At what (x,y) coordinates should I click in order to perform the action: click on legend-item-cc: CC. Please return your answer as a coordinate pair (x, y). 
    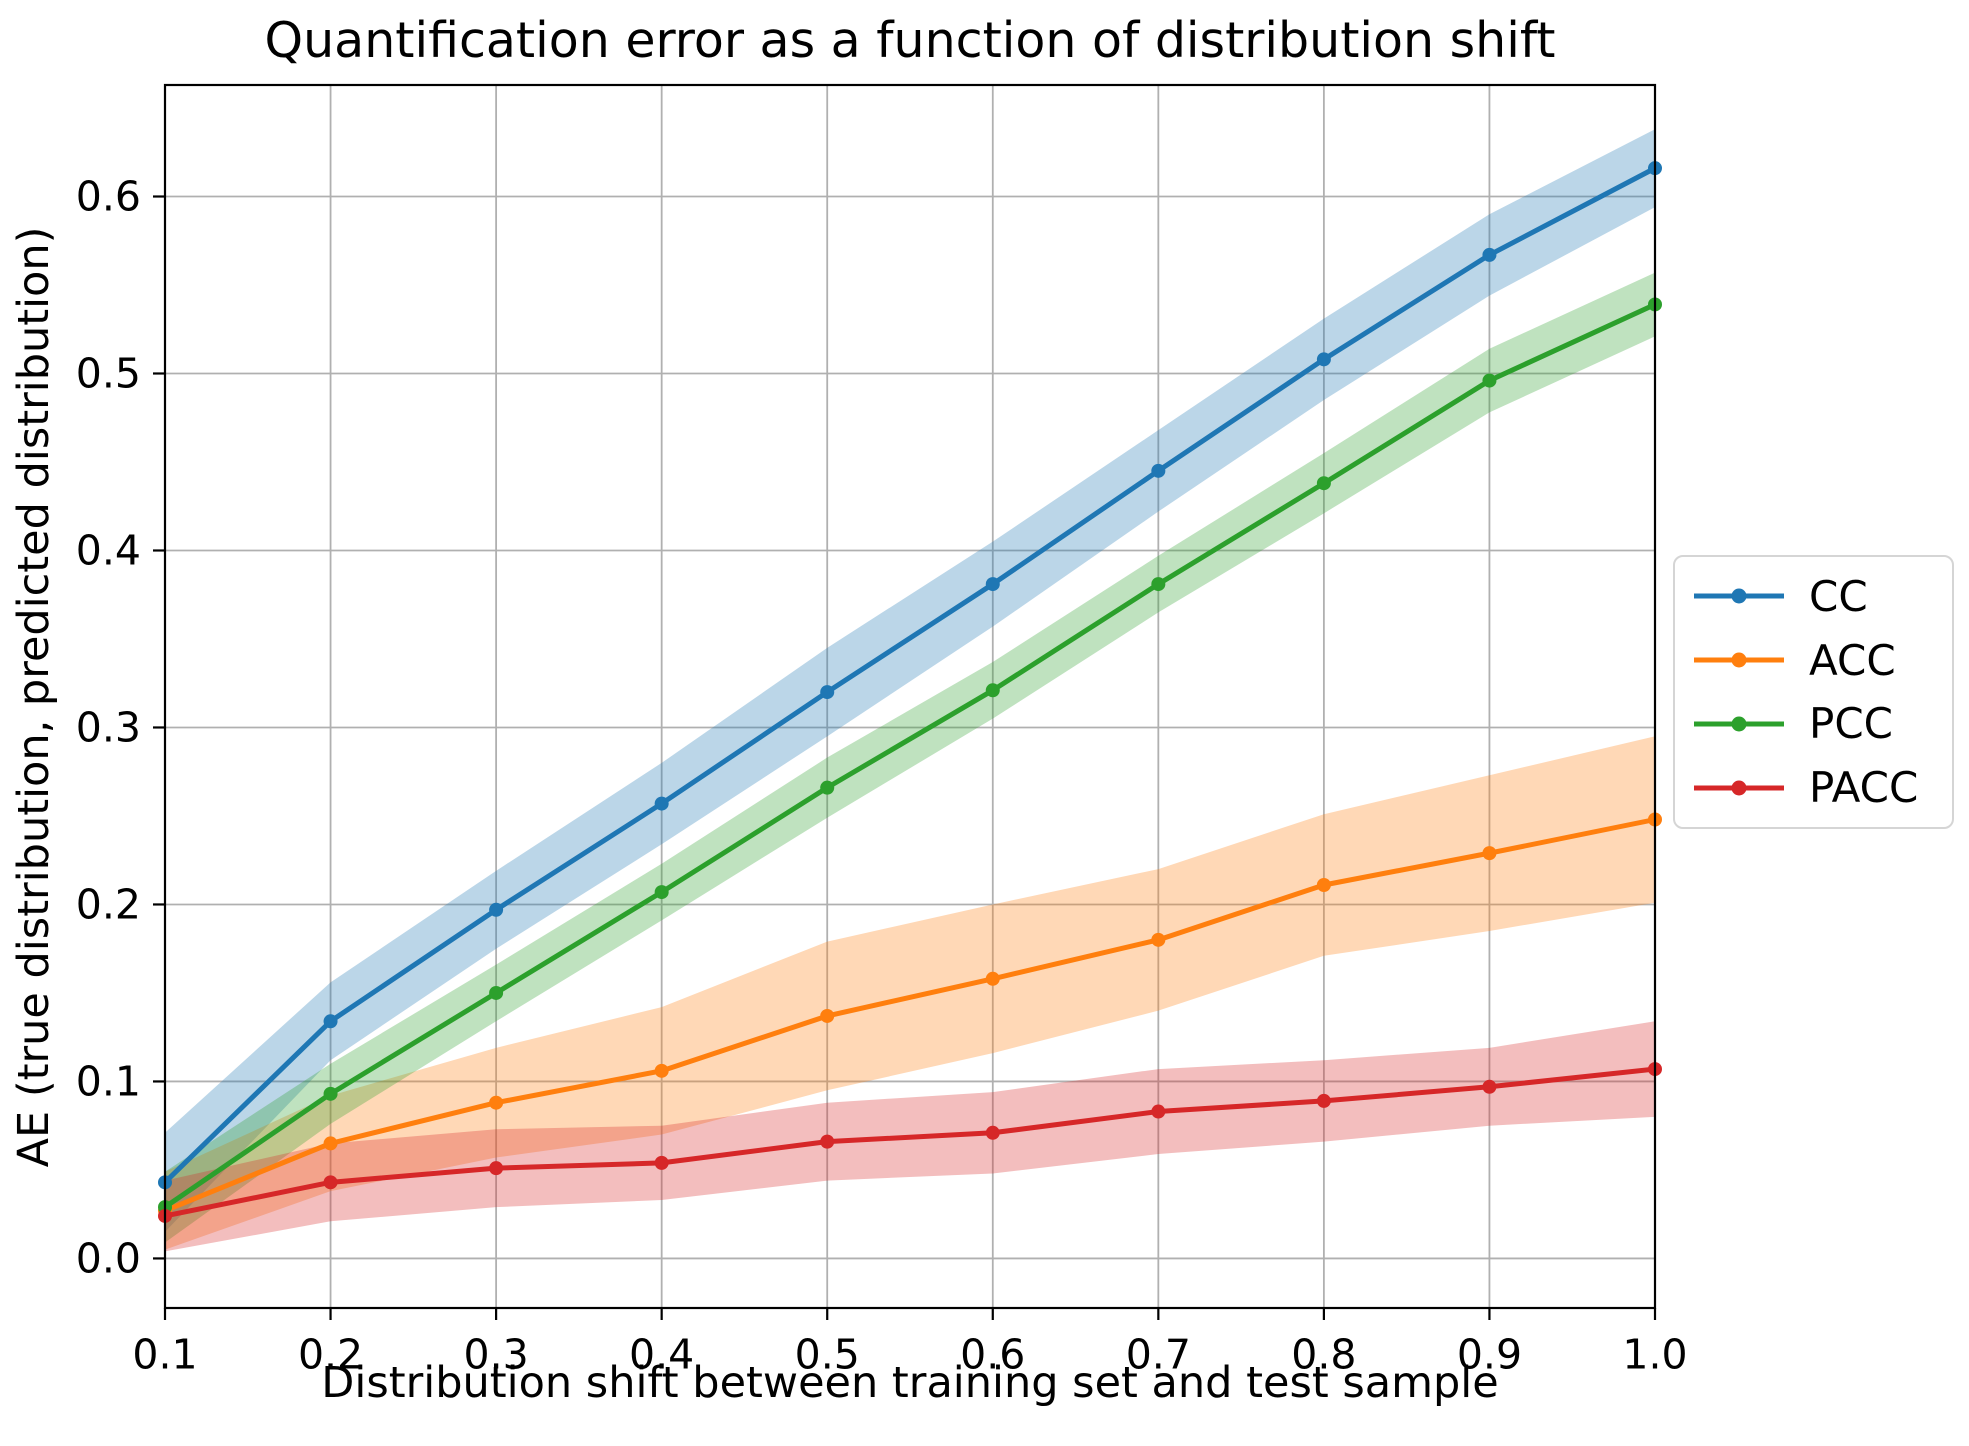
    Looking at the image, I should click on (1821, 596).